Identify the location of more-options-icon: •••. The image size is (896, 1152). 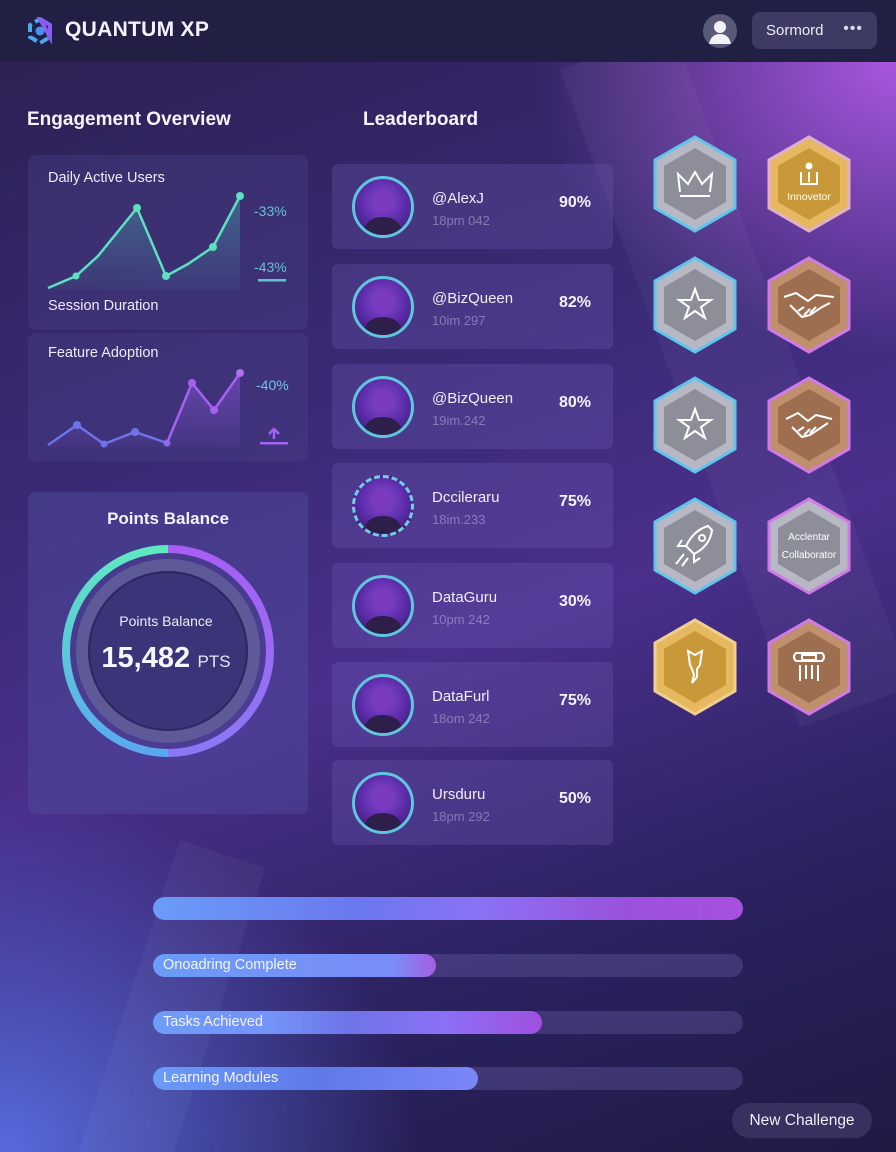
(853, 28).